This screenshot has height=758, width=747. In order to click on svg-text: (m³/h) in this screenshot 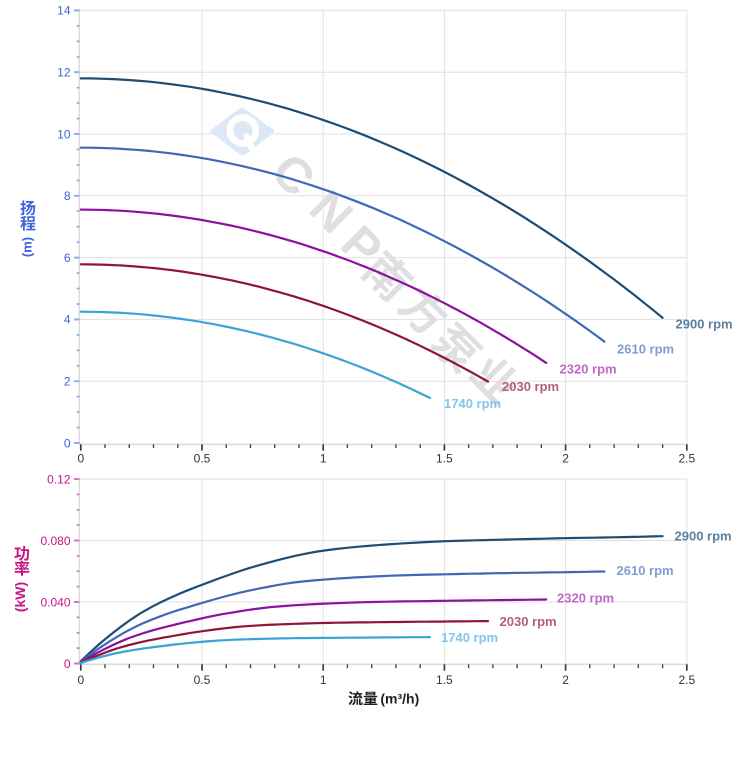, I will do `click(399, 699)`.